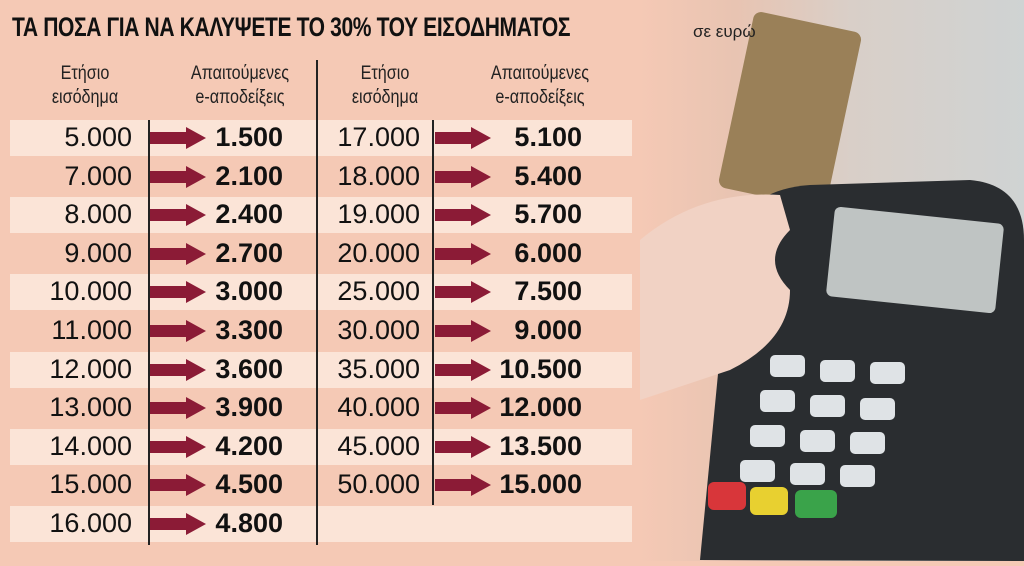  What do you see at coordinates (321, 331) in the screenshot?
I see `table-row: 11.000 3.300 30.000 9.000` at bounding box center [321, 331].